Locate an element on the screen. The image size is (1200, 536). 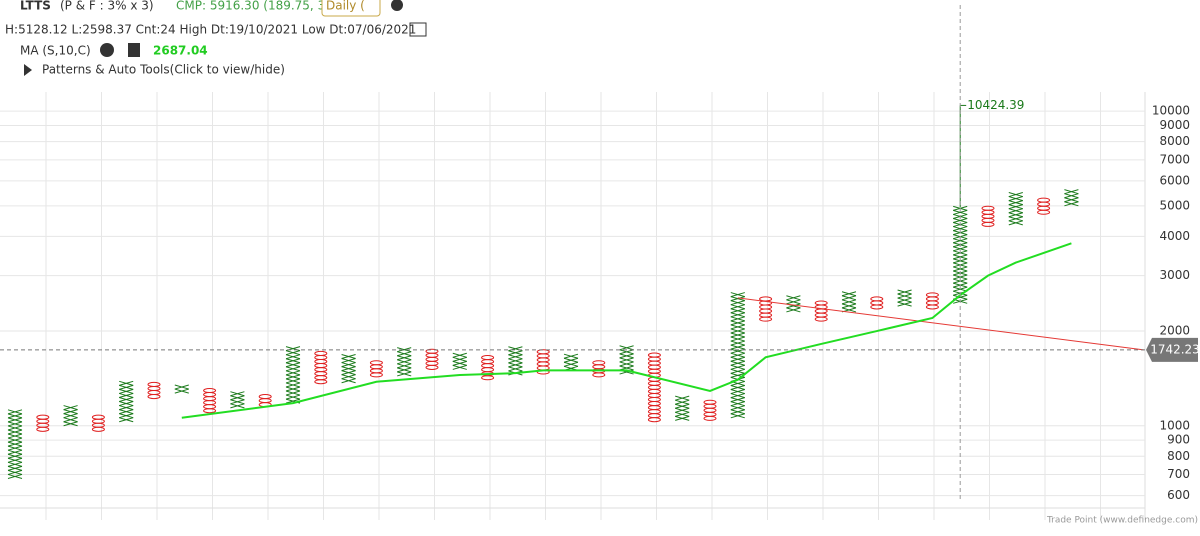
cmp: CMP: 5916.30 (189.75, 3.31%) is located at coordinates (268, 6).